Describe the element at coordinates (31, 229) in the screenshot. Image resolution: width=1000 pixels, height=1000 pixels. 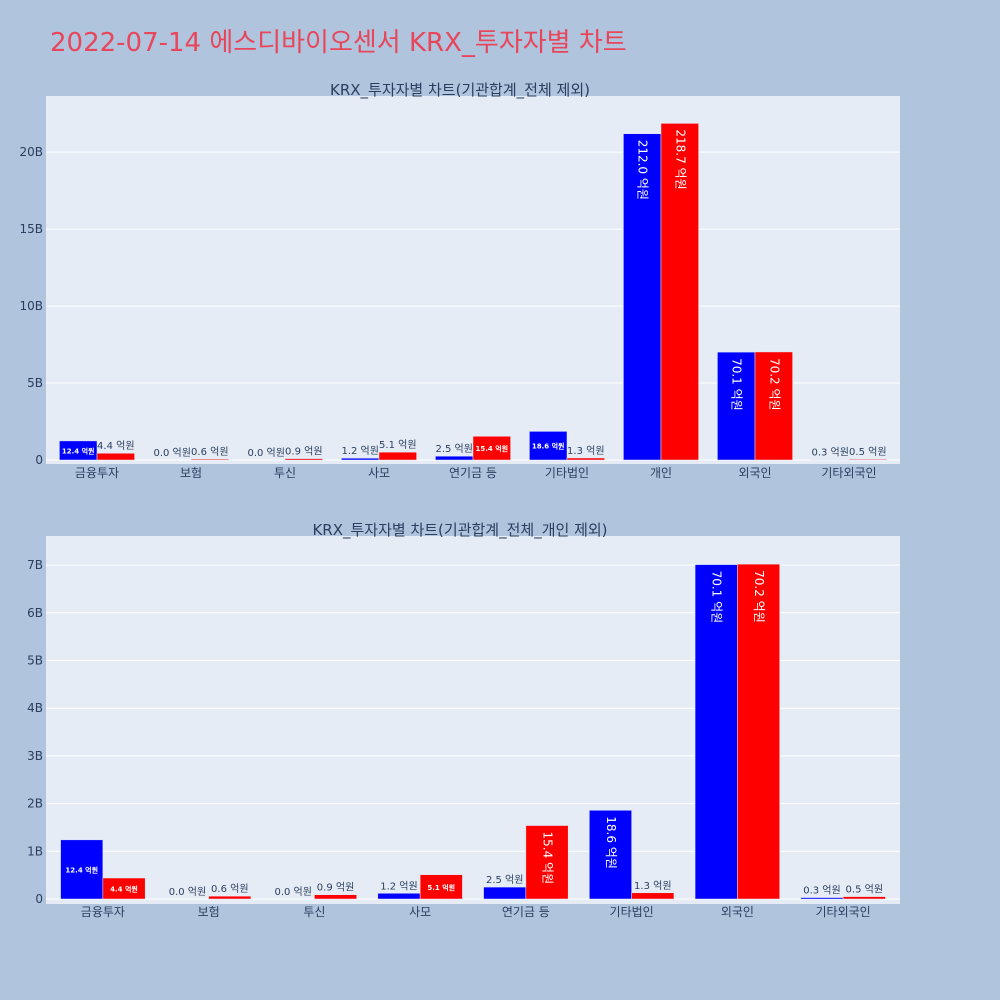
I see `y-tick-label: 15B` at that location.